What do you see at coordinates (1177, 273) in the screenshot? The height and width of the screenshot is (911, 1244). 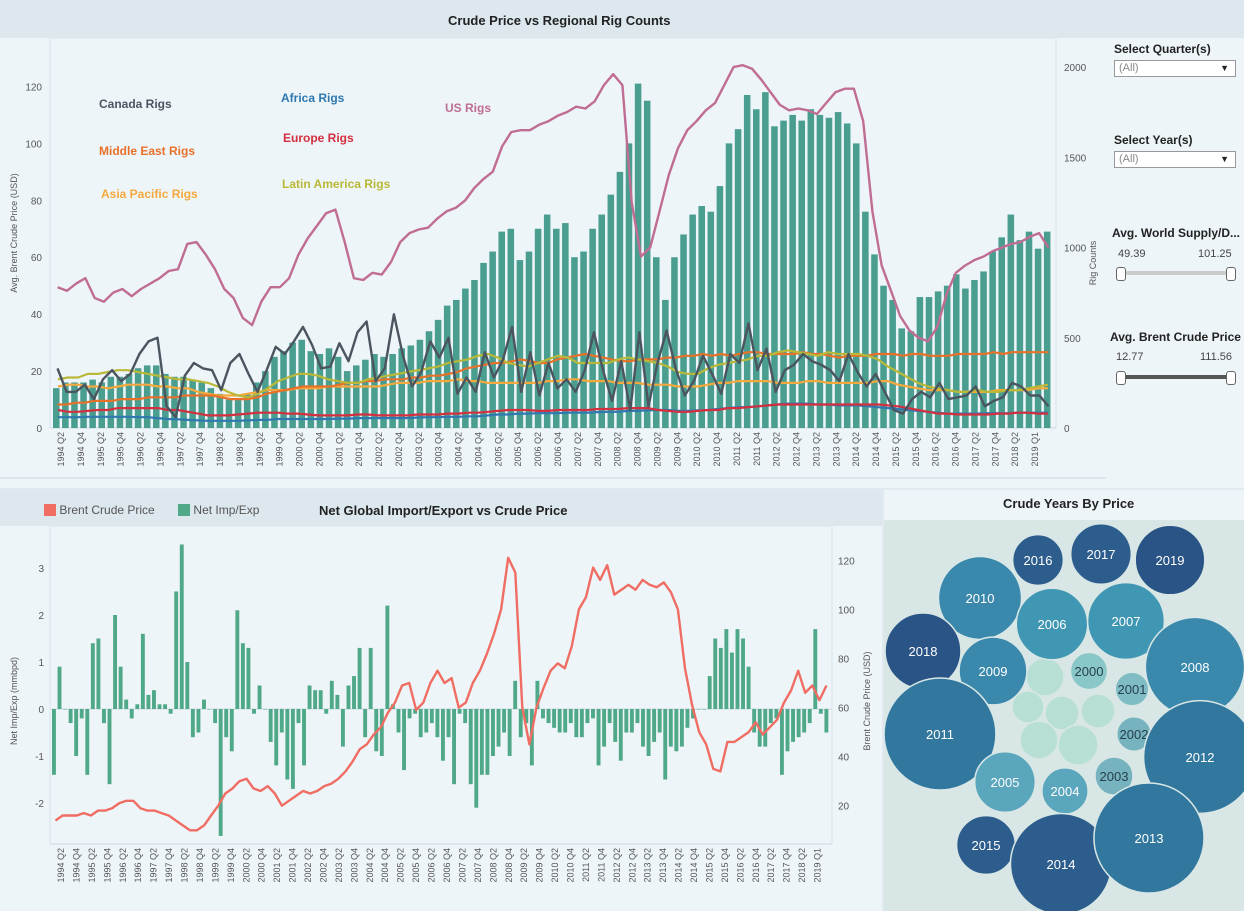 I see `supply-slider-track` at bounding box center [1177, 273].